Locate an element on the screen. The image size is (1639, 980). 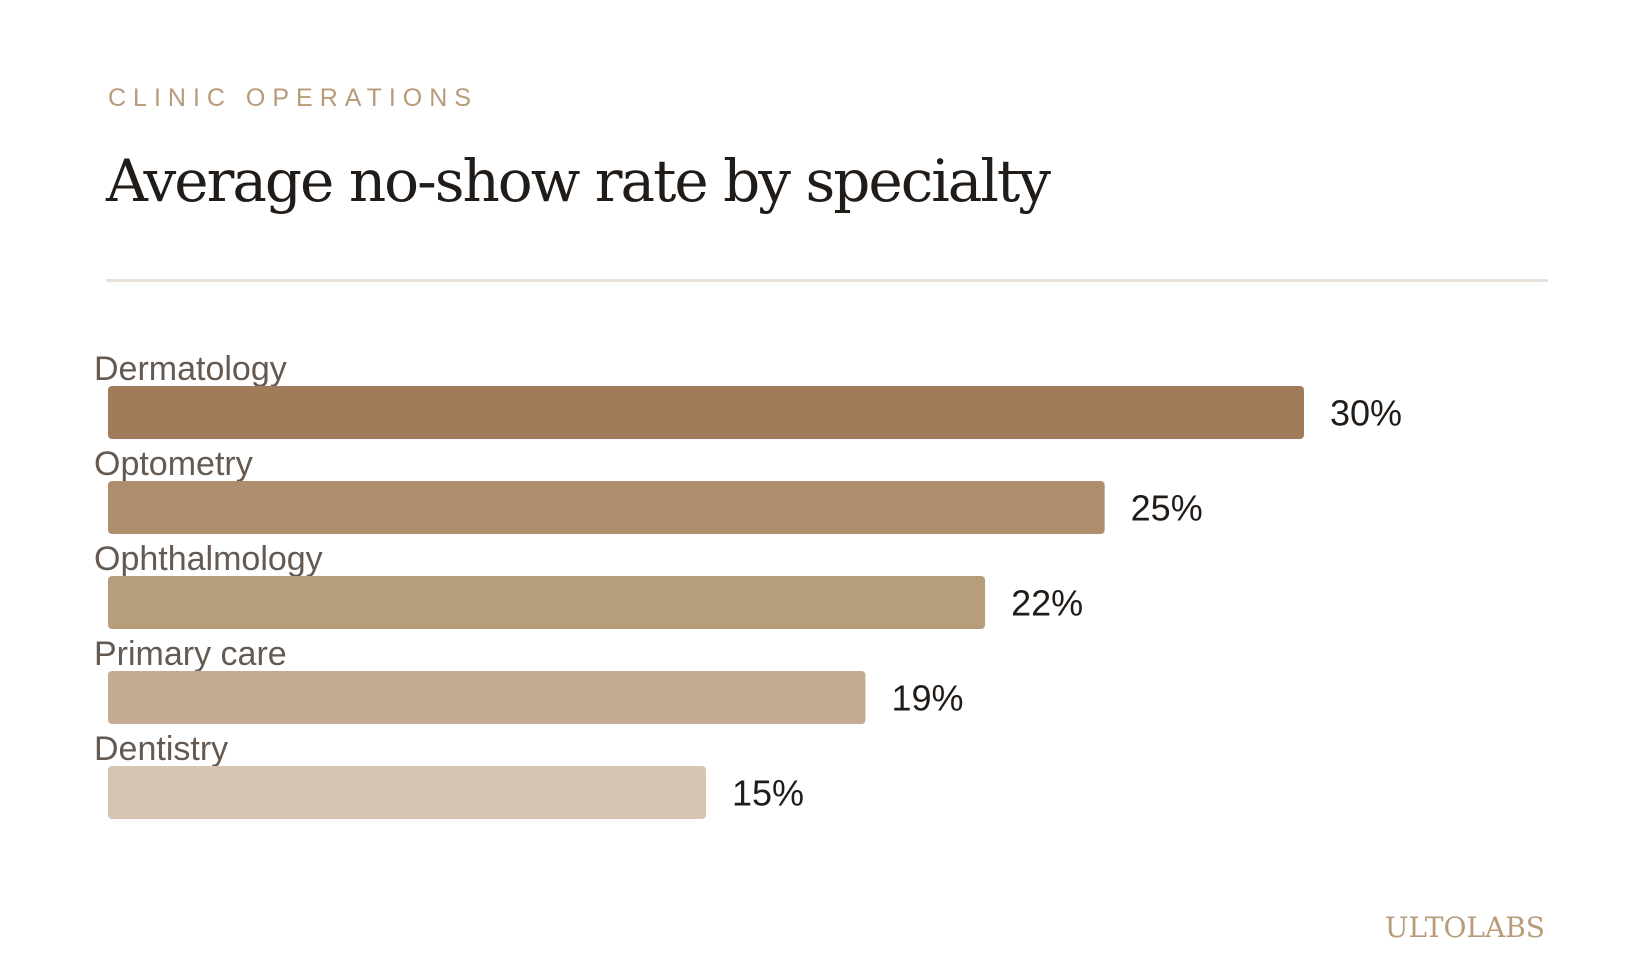
value-label: 19% is located at coordinates (927, 698).